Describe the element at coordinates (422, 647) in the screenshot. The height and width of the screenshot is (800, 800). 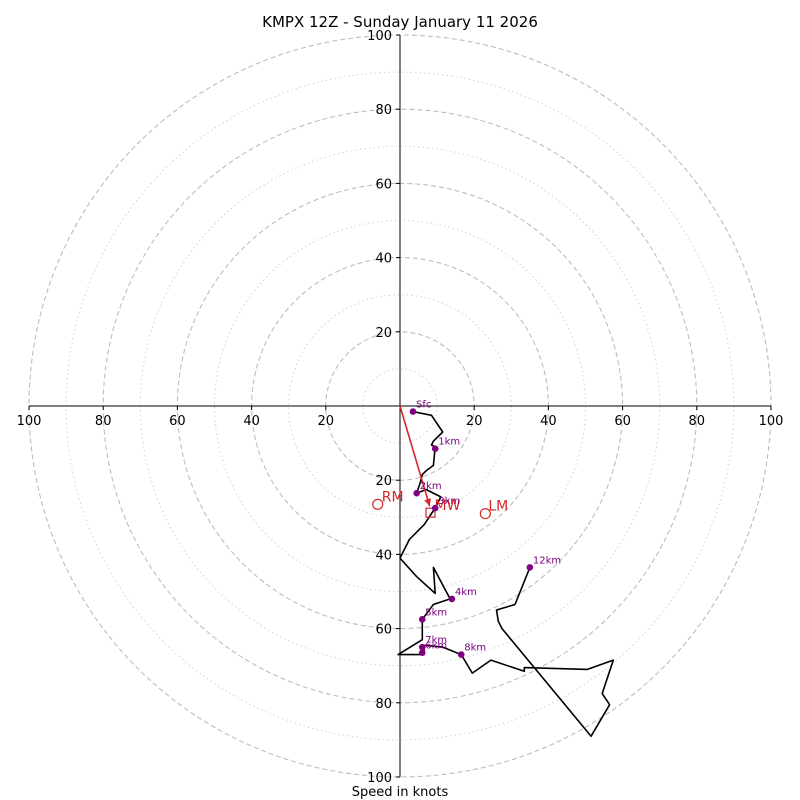
I see `height-marker-7km` at that location.